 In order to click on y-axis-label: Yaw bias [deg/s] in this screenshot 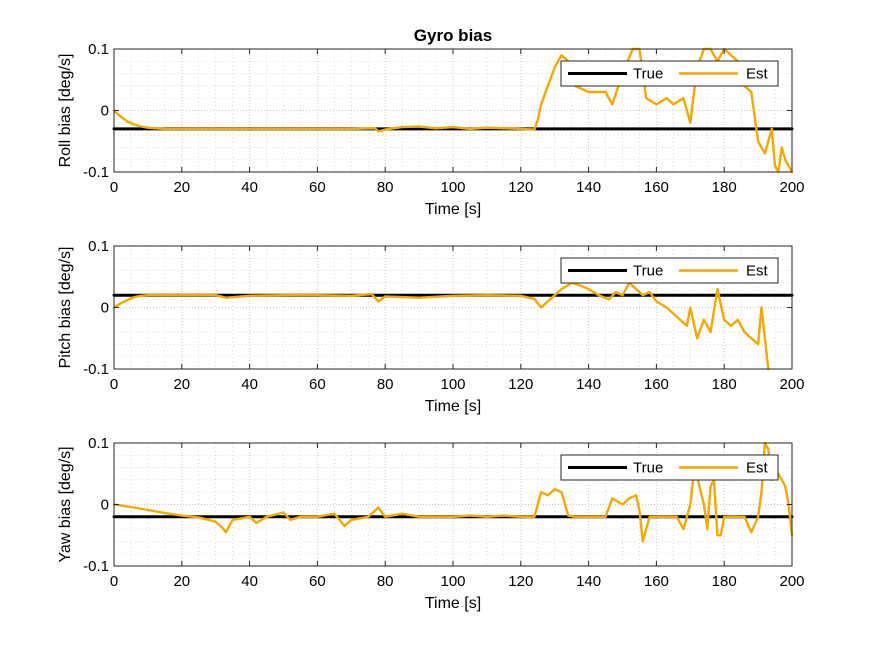, I will do `click(65, 504)`.